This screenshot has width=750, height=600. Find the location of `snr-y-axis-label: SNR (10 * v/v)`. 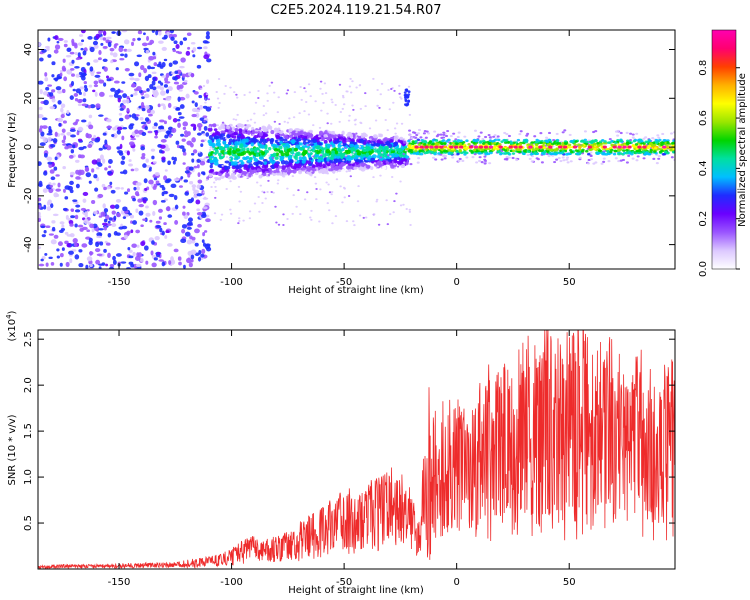

snr-y-axis-label: SNR (10 * v/v) is located at coordinates (12, 449).